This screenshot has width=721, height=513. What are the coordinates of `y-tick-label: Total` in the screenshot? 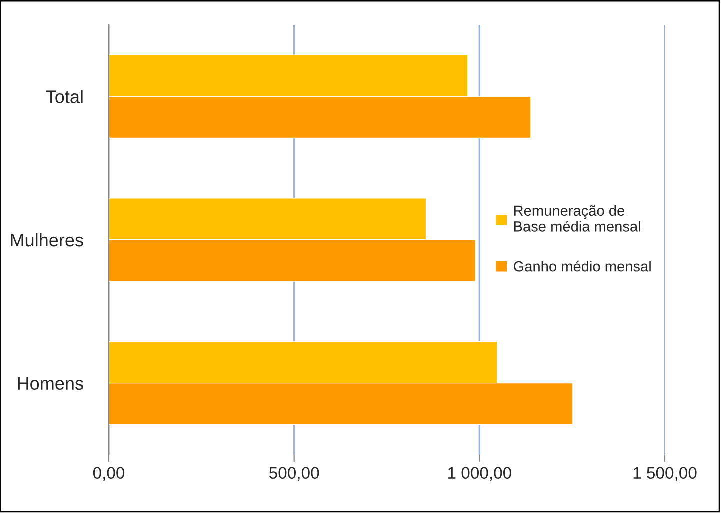 It's located at (64, 97).